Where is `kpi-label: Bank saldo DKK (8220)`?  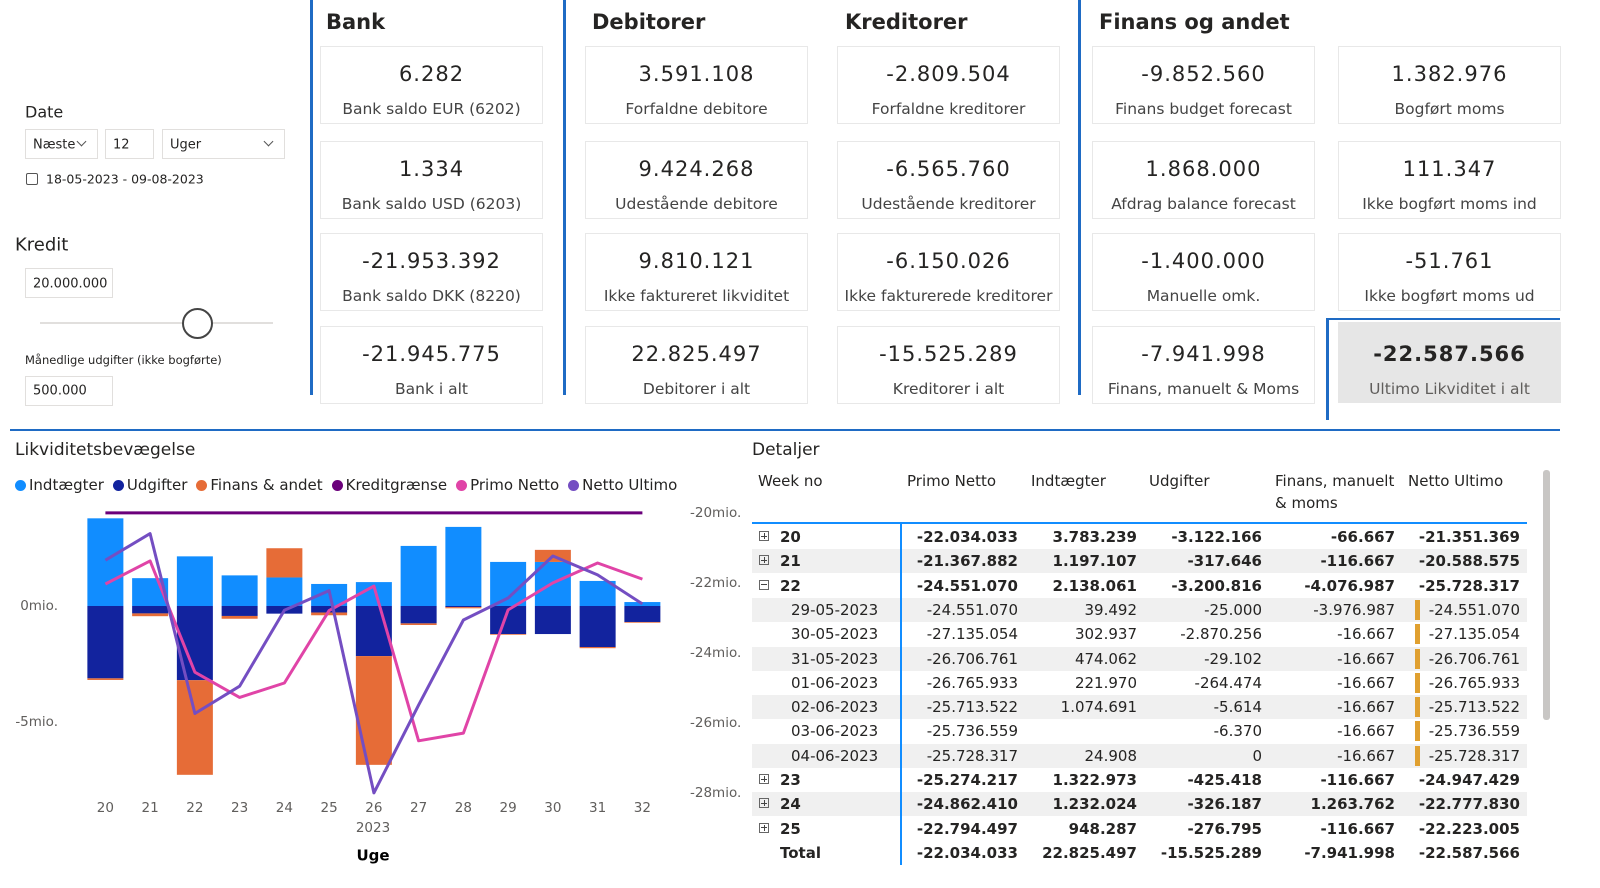
kpi-label: Bank saldo DKK (8220) is located at coordinates (431, 296).